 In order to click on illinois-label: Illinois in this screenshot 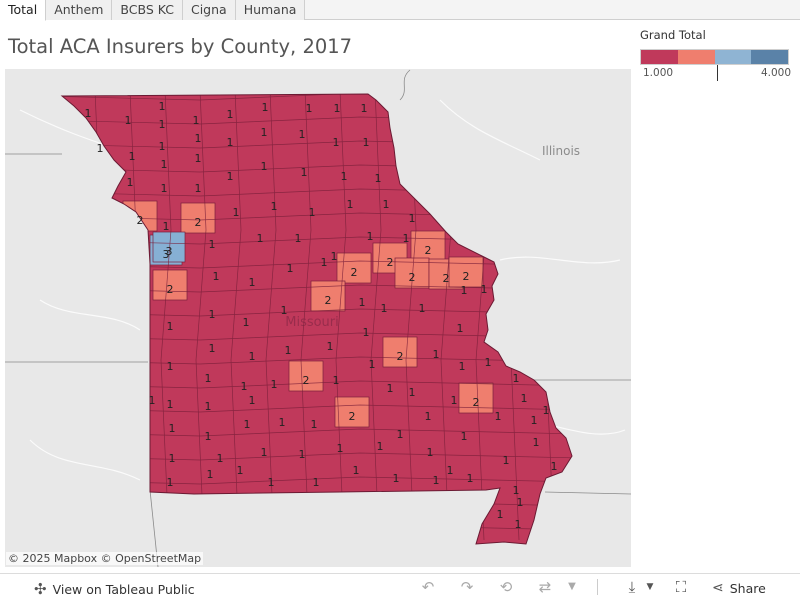, I will do `click(561, 151)`.